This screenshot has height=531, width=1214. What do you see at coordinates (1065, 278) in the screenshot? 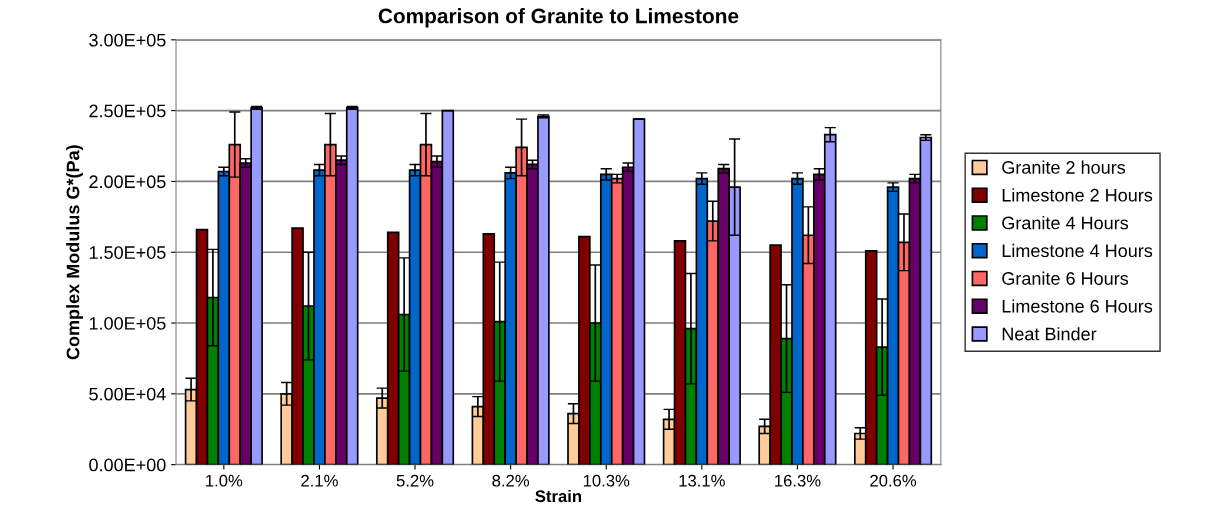
I see `legend-label: Granite 6 Hours` at bounding box center [1065, 278].